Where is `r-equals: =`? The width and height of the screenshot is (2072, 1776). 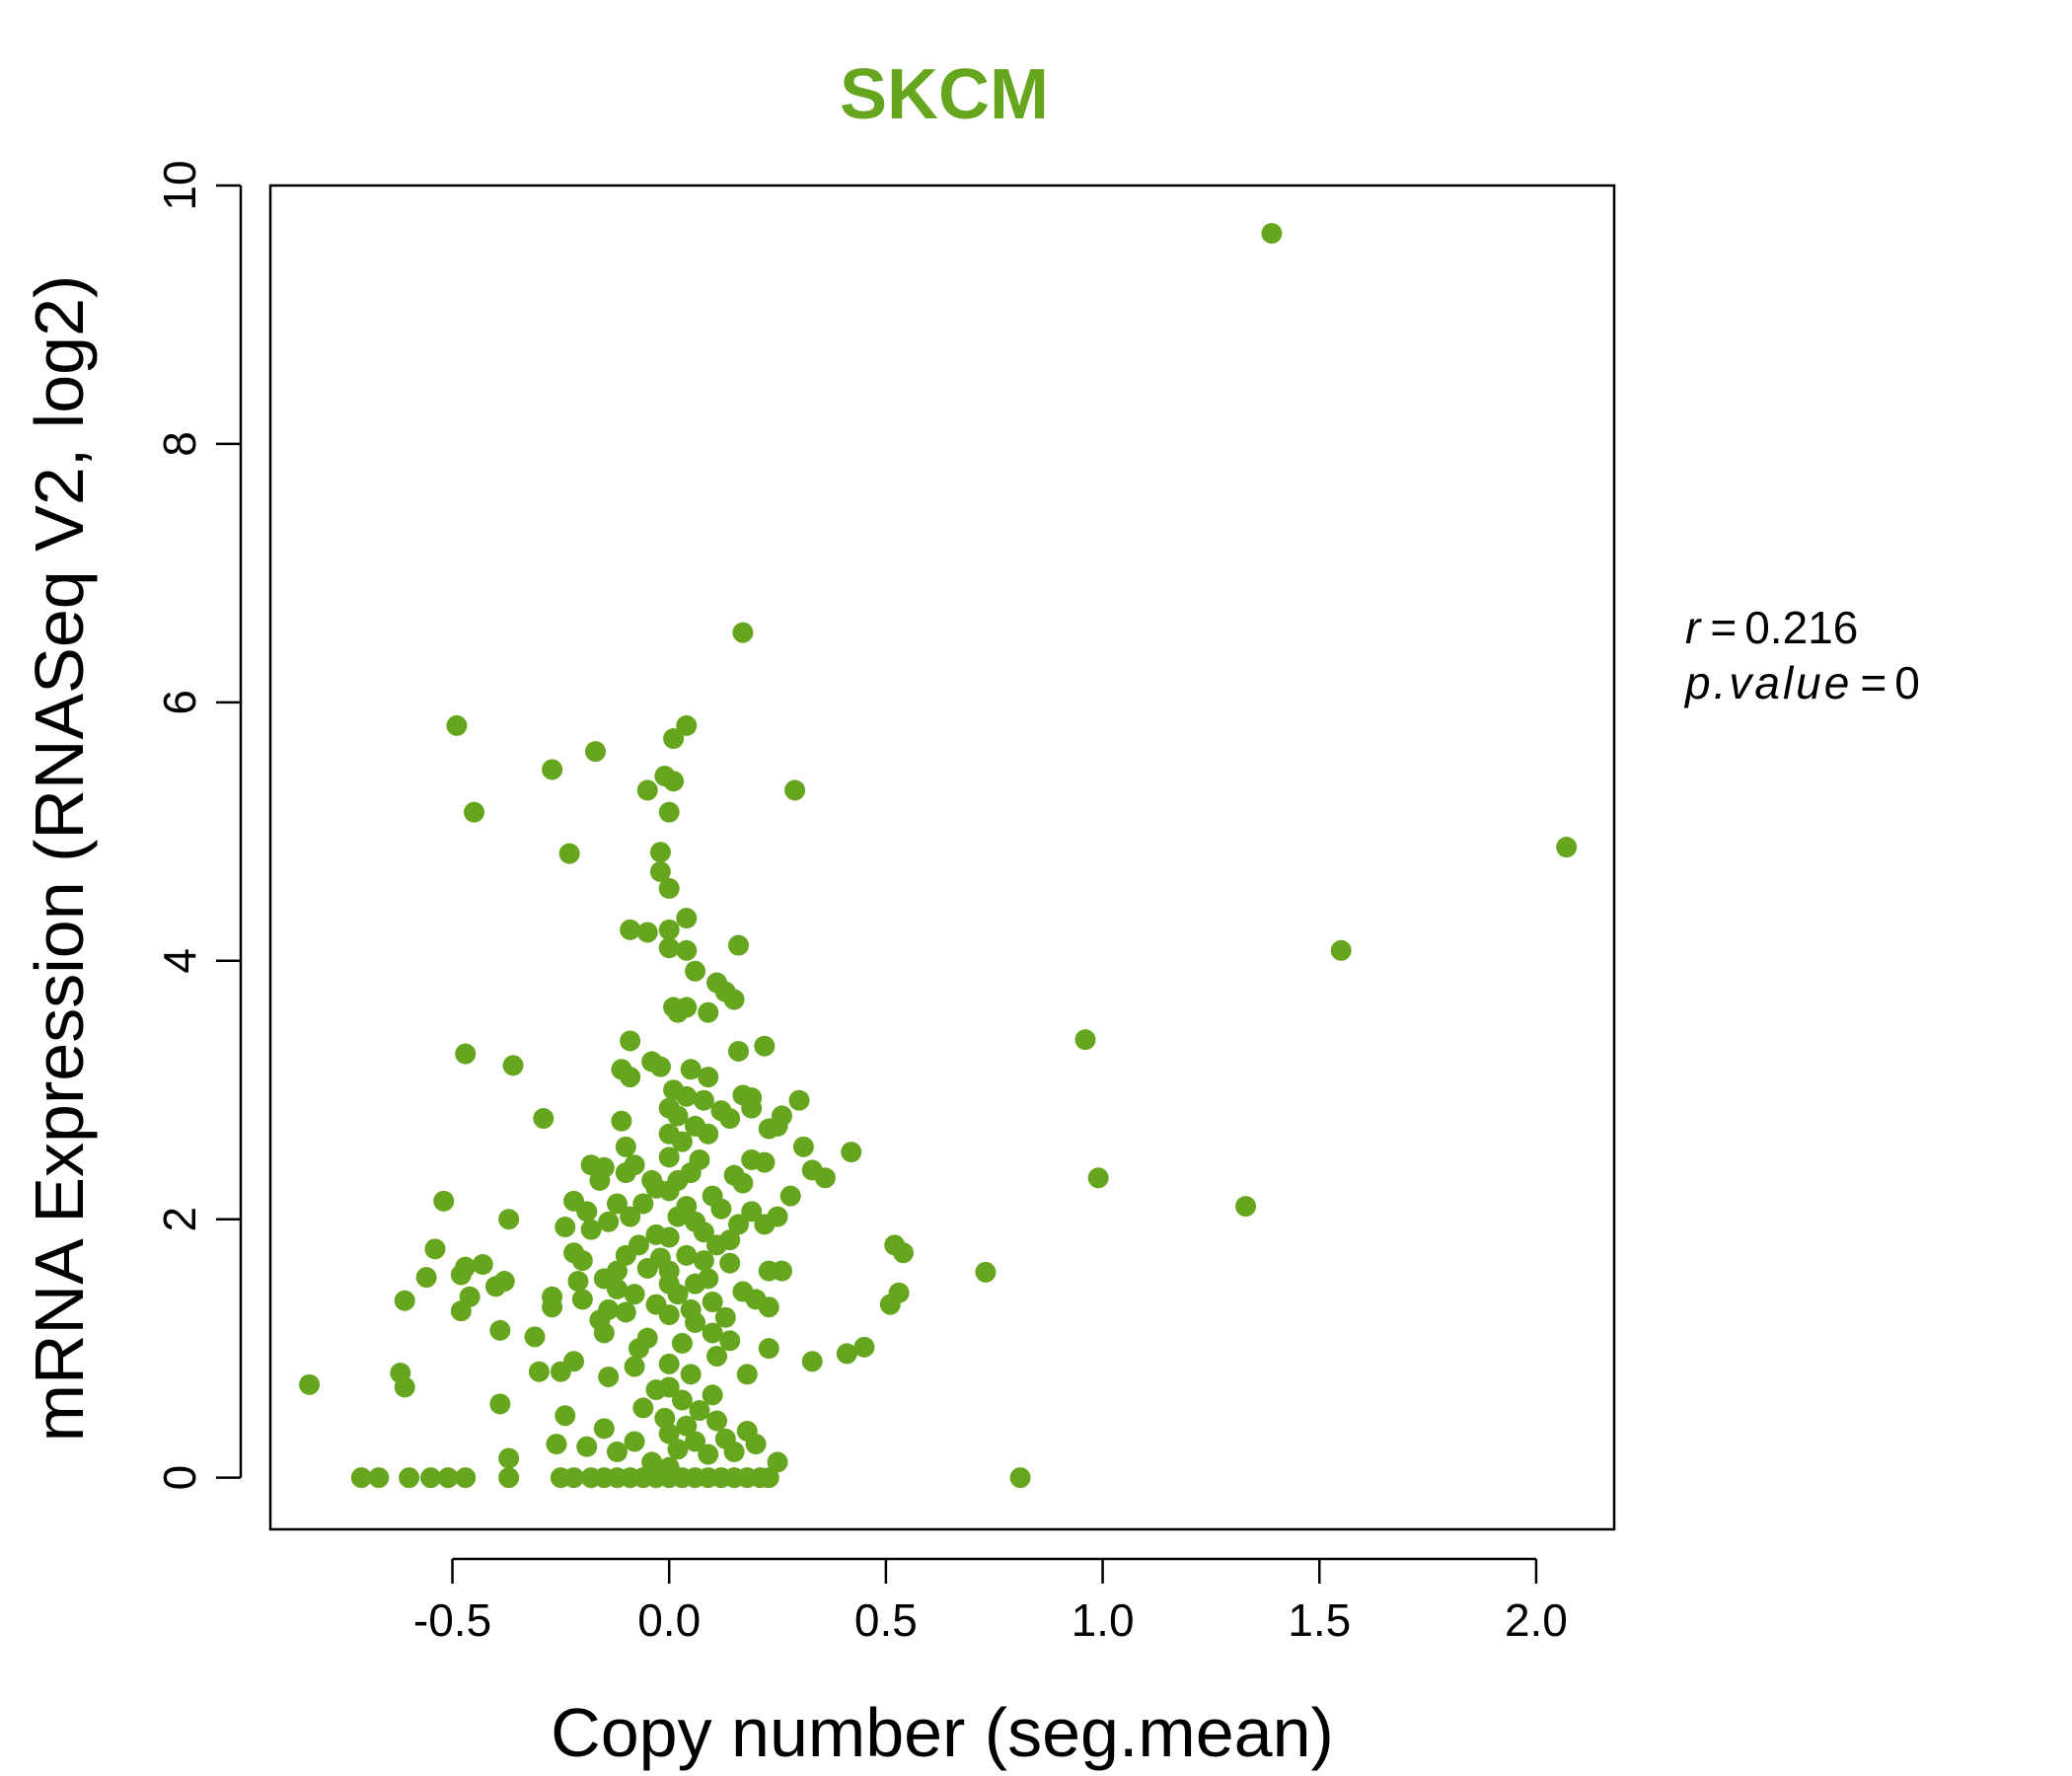
r-equals: = is located at coordinates (1724, 628).